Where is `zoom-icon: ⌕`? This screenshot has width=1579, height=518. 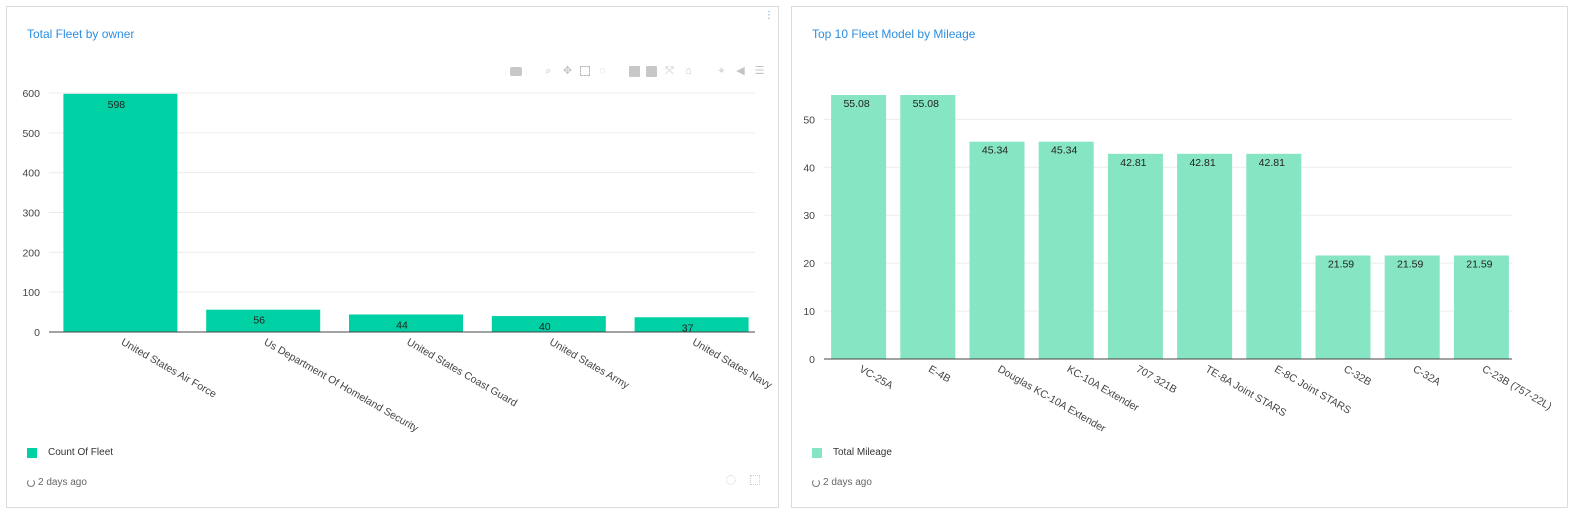
zoom-icon: ⌕ is located at coordinates (548, 71).